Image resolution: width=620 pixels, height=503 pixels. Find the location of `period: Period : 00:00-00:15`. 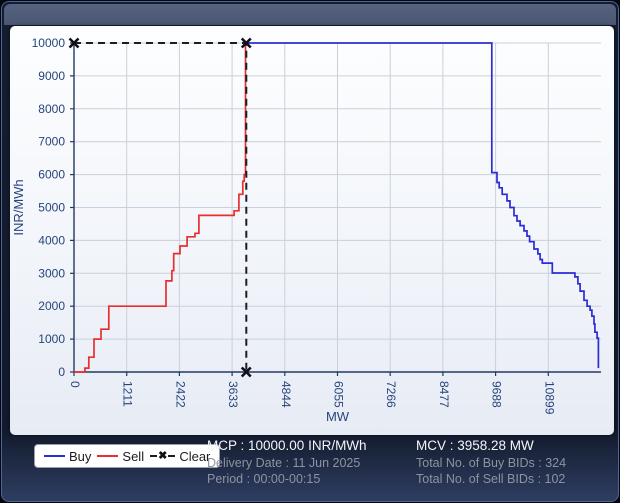

period: Period : 00:00-00:15 is located at coordinates (264, 479).